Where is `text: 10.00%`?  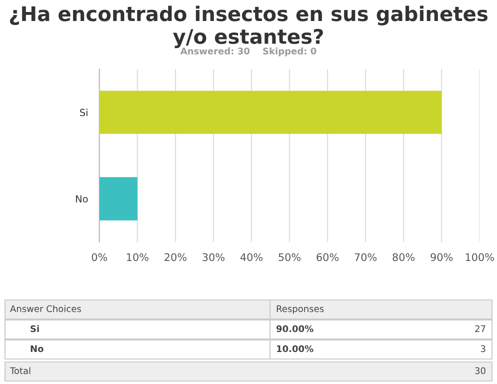
text: 10.00% is located at coordinates (295, 348).